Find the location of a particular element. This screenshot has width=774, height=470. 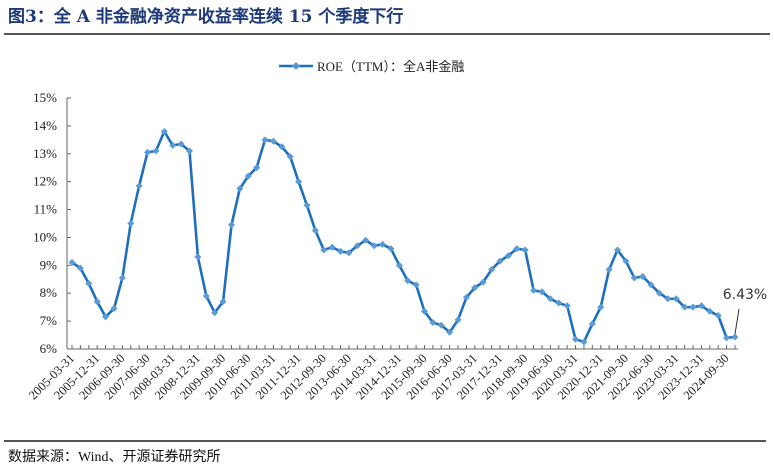

y-tick-label: 11% is located at coordinates (46, 209).